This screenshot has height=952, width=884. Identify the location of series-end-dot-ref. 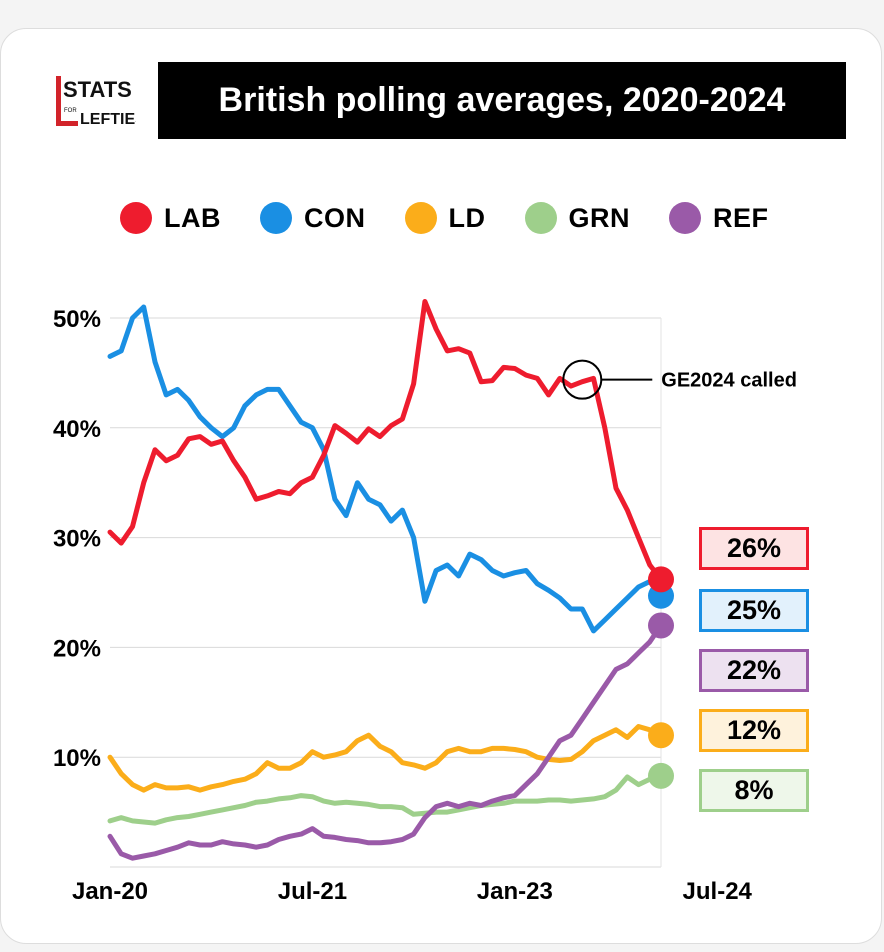
(661, 625).